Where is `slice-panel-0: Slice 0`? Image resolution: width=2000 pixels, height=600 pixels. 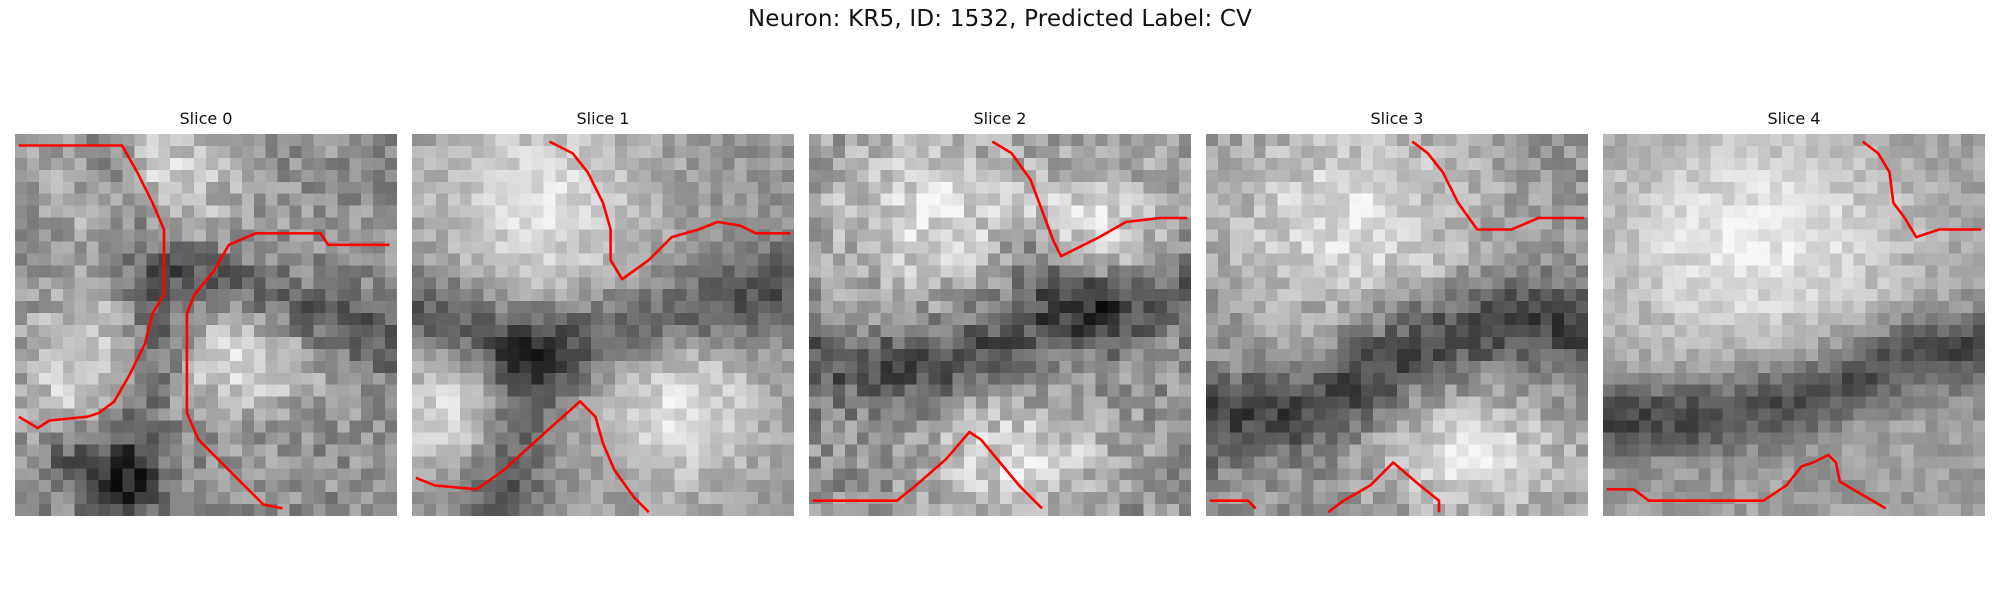
slice-panel-0: Slice 0 is located at coordinates (206, 312).